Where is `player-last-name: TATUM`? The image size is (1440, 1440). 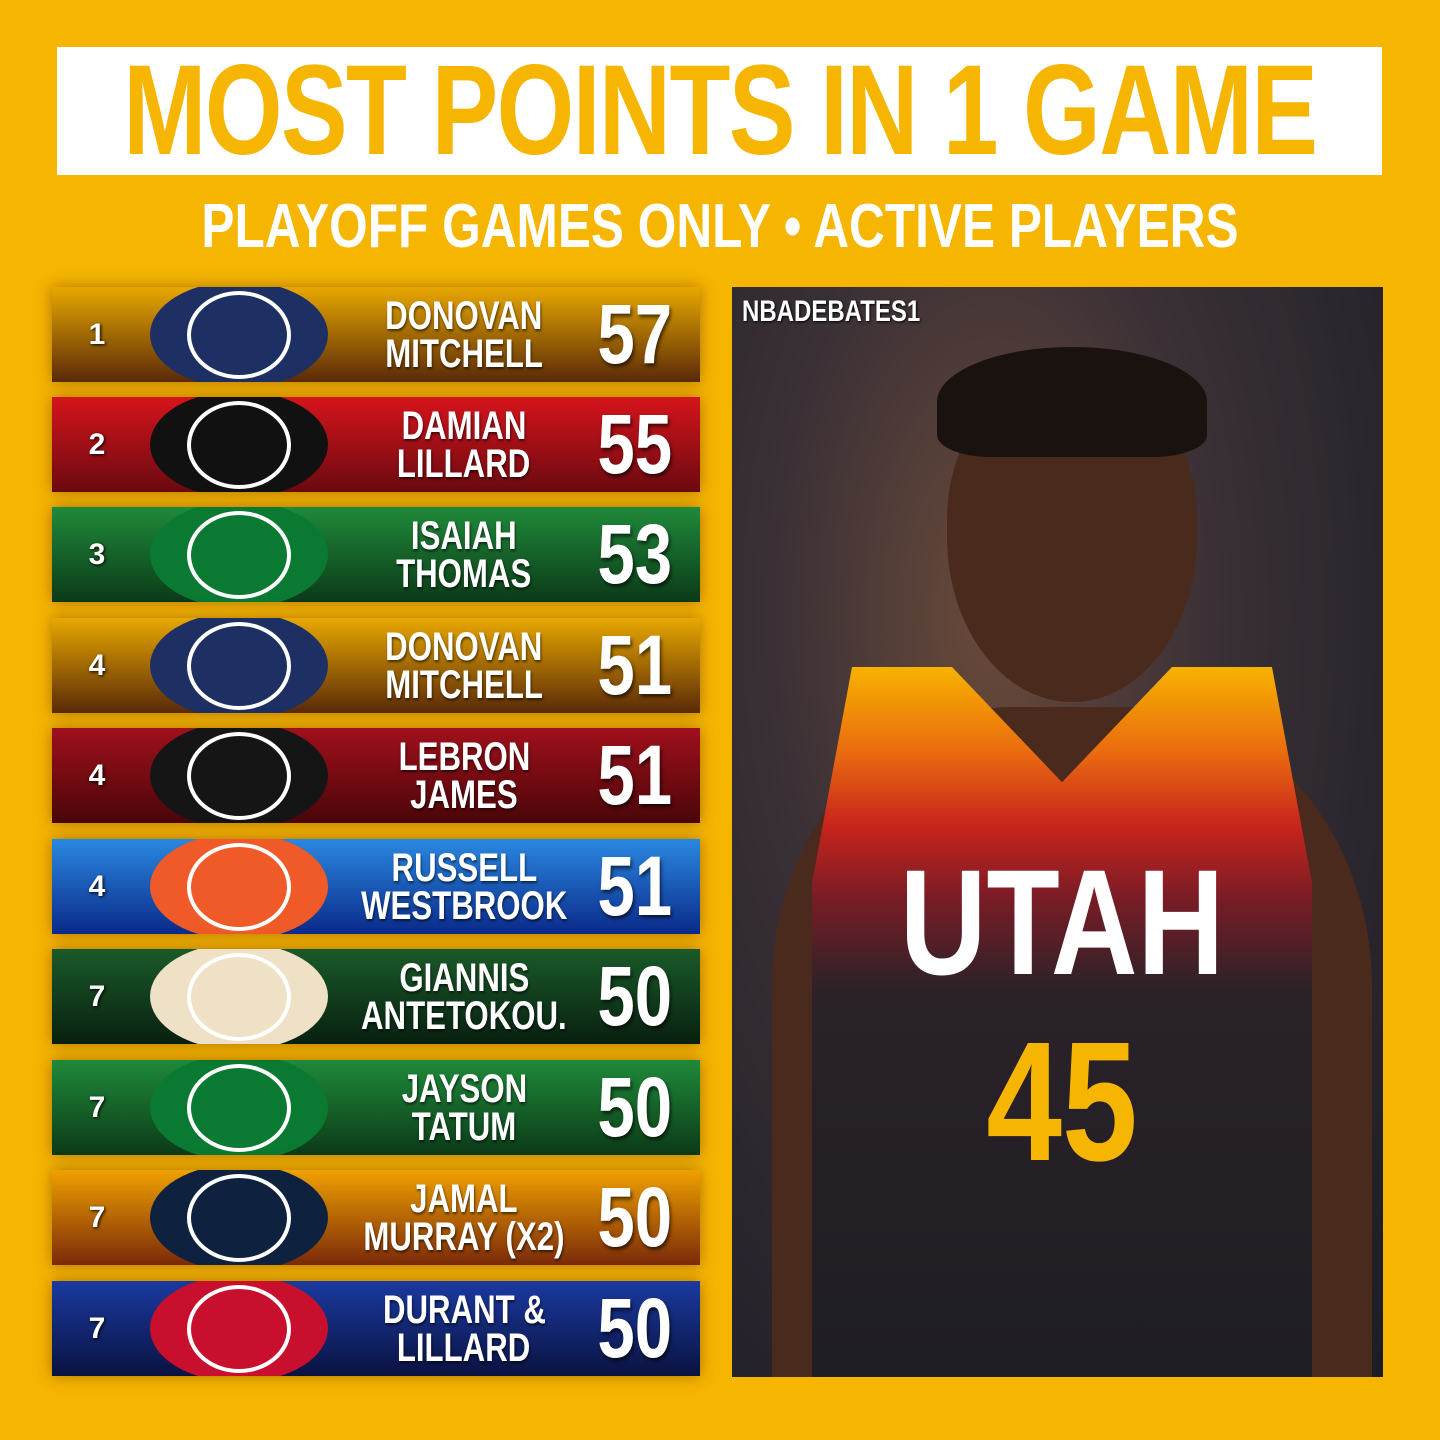
player-last-name: TATUM is located at coordinates (464, 1126).